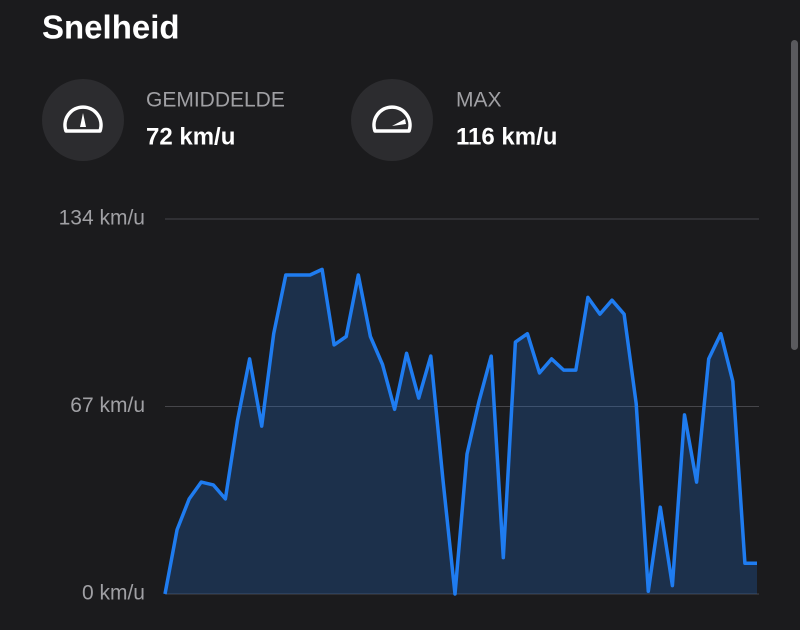  I want to click on stat-value: 72 km/u, so click(190, 136).